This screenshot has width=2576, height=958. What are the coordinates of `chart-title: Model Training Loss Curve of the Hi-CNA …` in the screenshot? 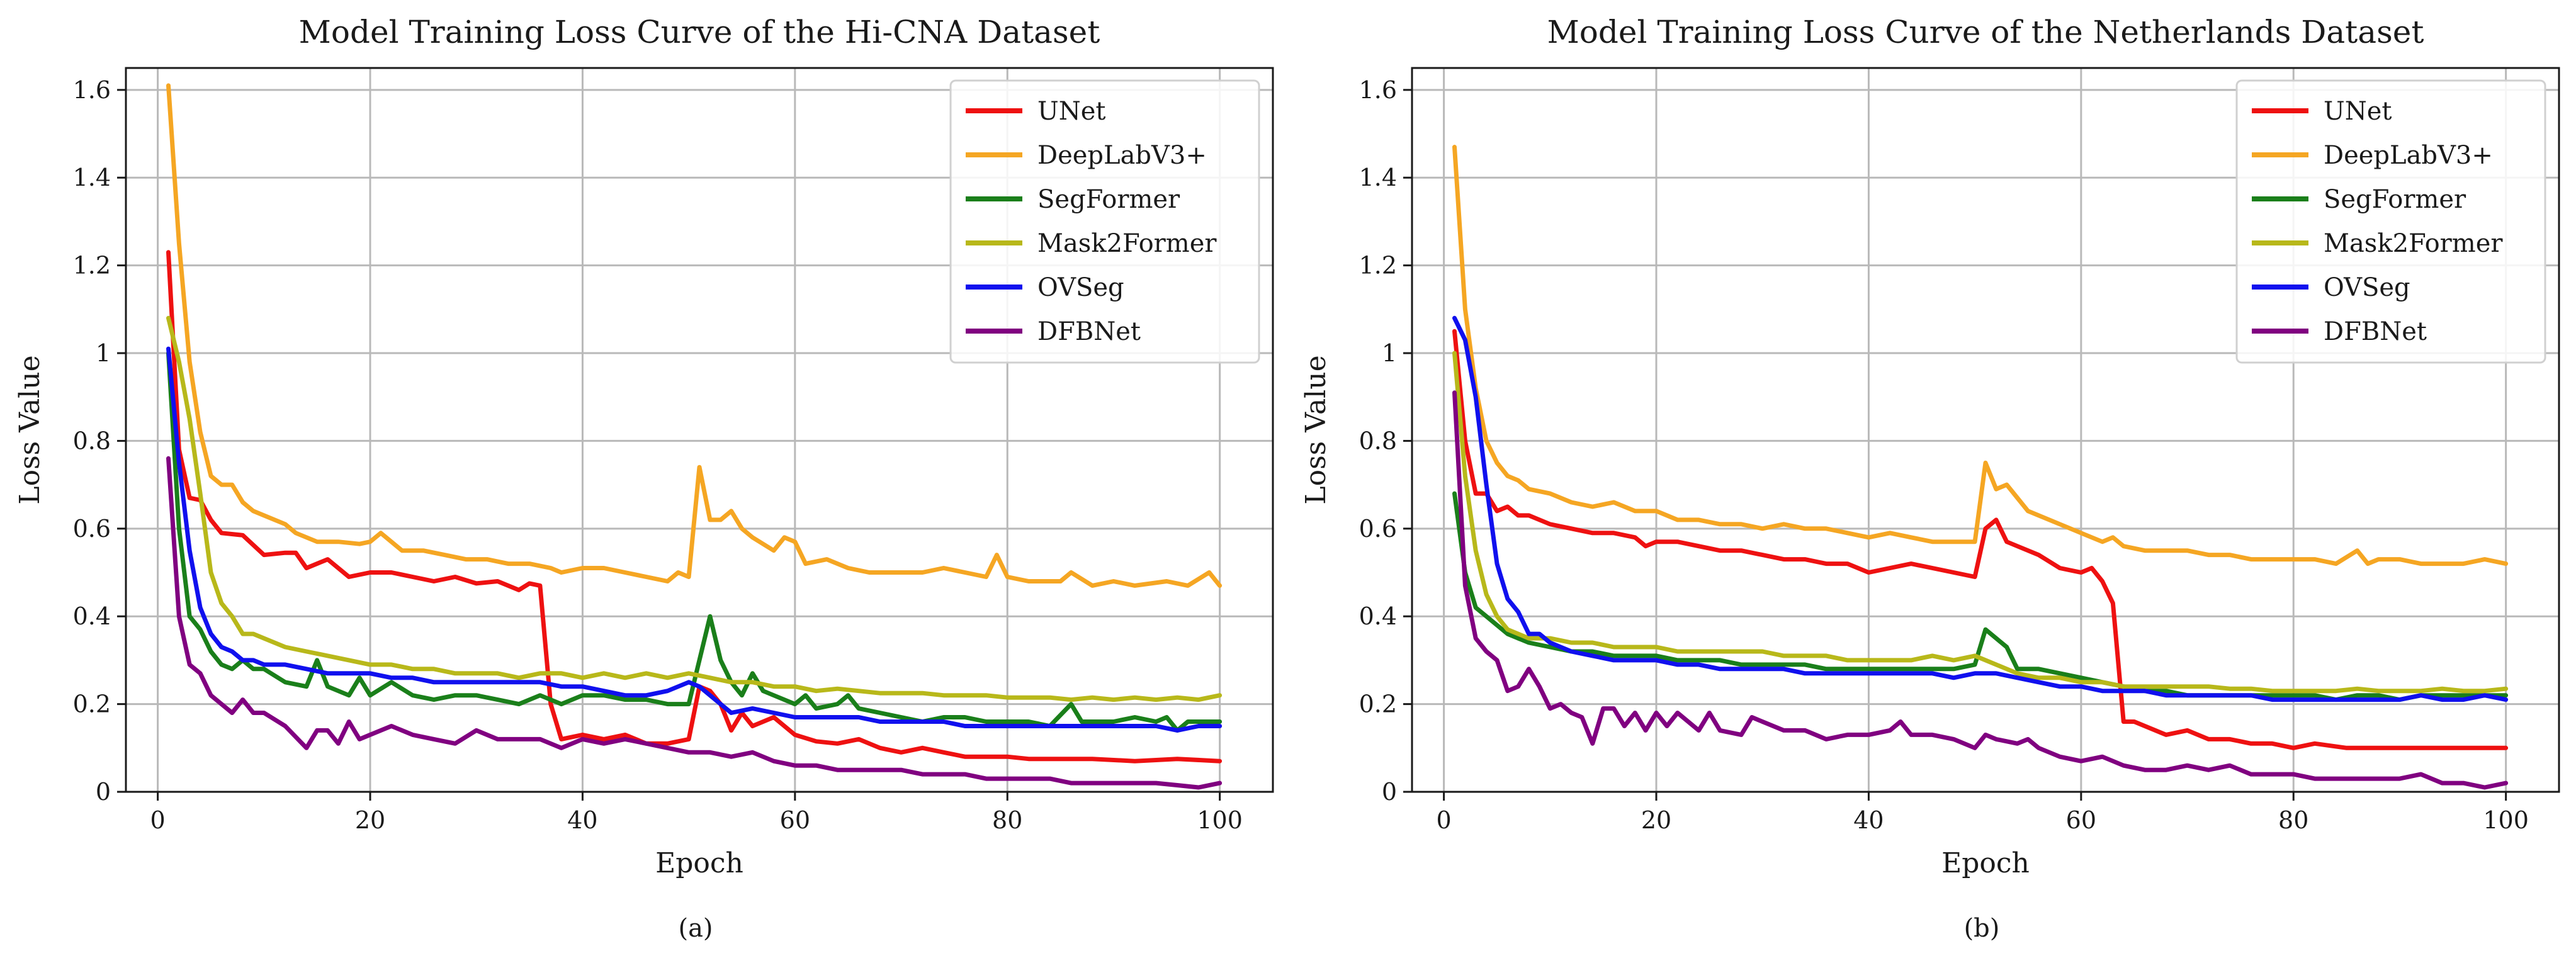 It's located at (699, 32).